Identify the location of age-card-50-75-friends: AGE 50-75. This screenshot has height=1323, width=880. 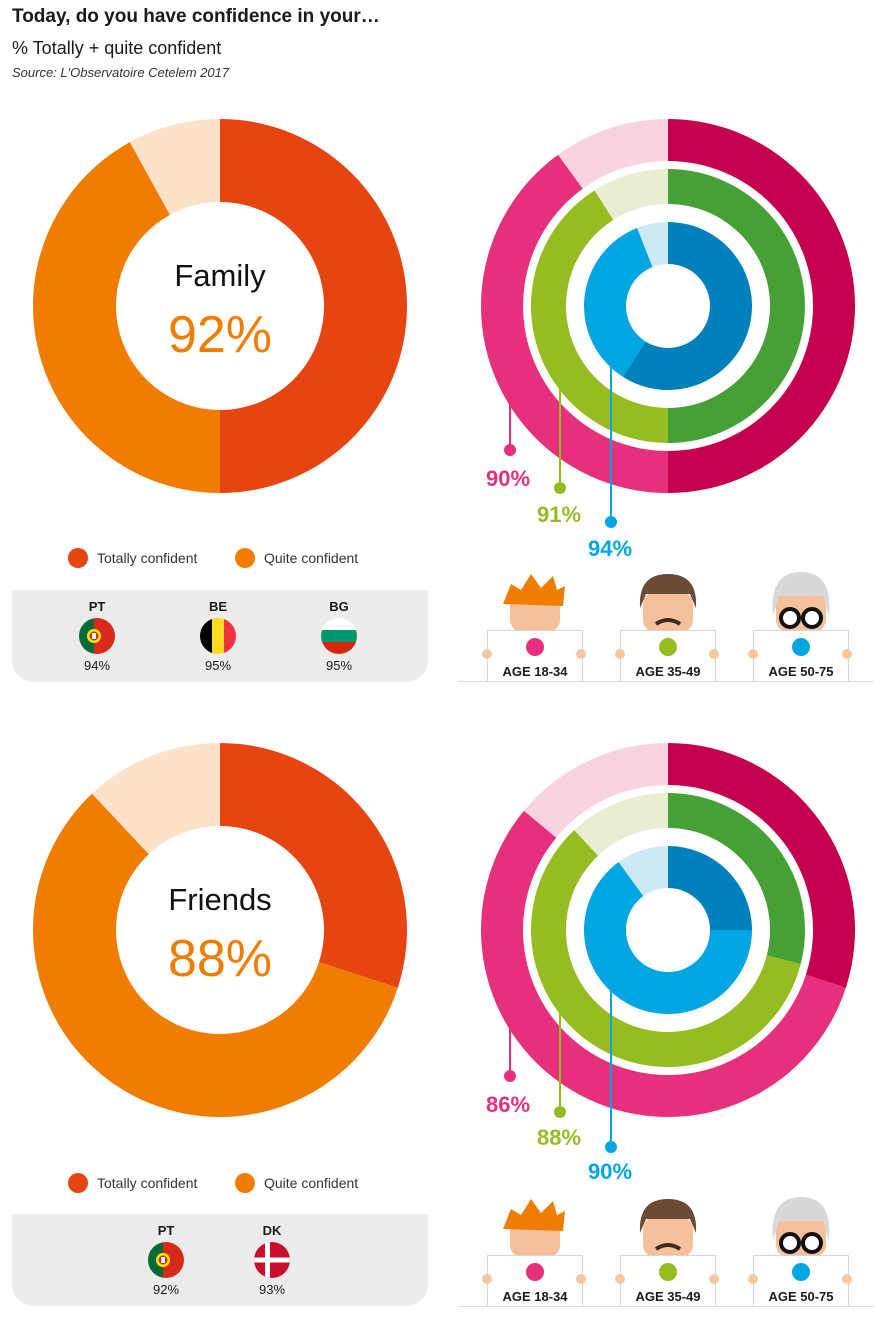
(800, 1281).